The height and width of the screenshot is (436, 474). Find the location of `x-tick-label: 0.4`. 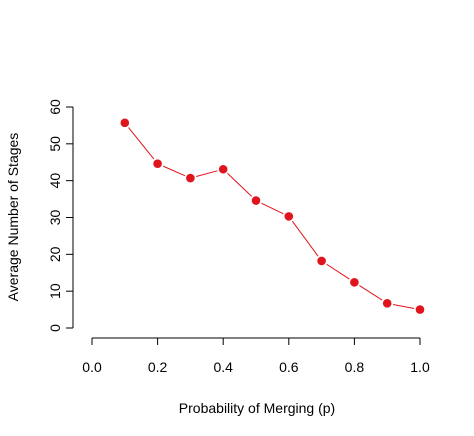

x-tick-label: 0.4 is located at coordinates (223, 367).